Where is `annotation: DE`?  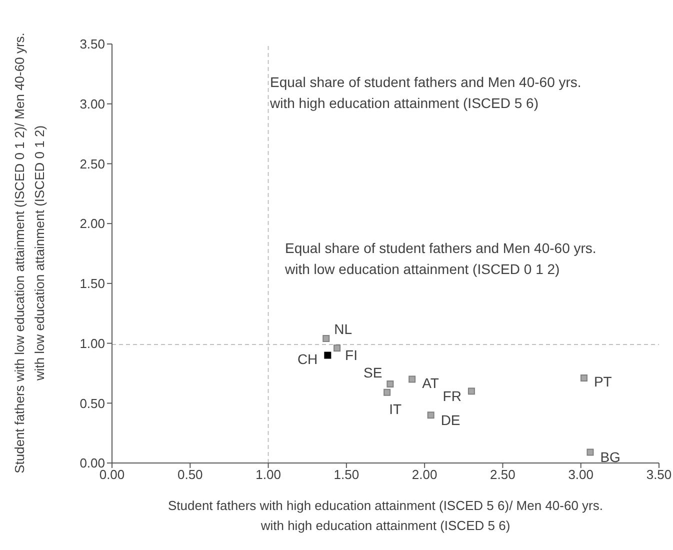
annotation: DE is located at coordinates (450, 420).